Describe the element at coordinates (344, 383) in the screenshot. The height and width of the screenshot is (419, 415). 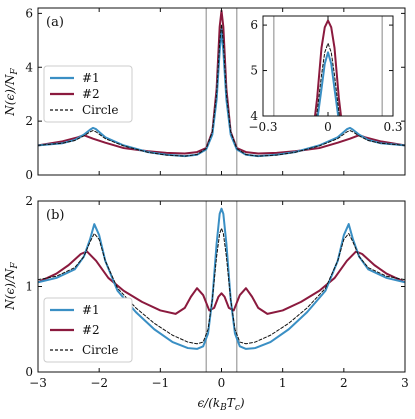
I see `panel-b-x-tick-label: 2` at that location.